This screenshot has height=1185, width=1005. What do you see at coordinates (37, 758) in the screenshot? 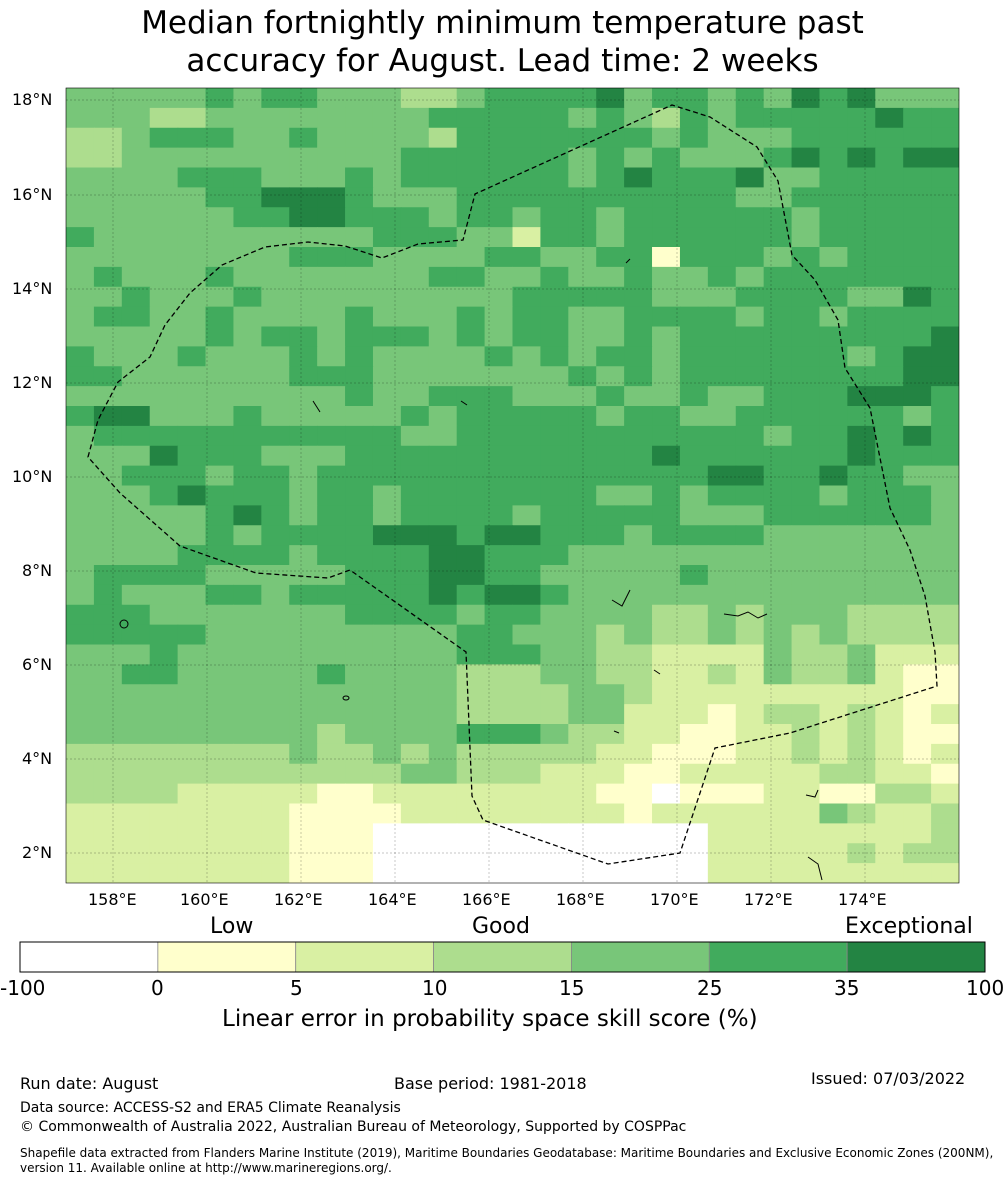
I see `lat-label: 4°N` at bounding box center [37, 758].